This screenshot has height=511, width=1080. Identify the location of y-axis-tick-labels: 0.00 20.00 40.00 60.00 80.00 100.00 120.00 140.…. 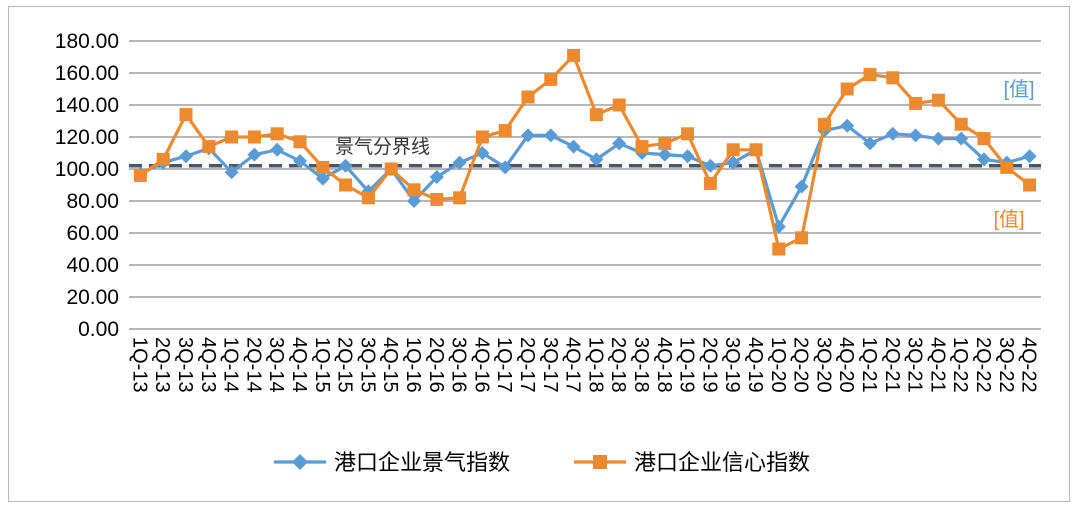
(87, 185).